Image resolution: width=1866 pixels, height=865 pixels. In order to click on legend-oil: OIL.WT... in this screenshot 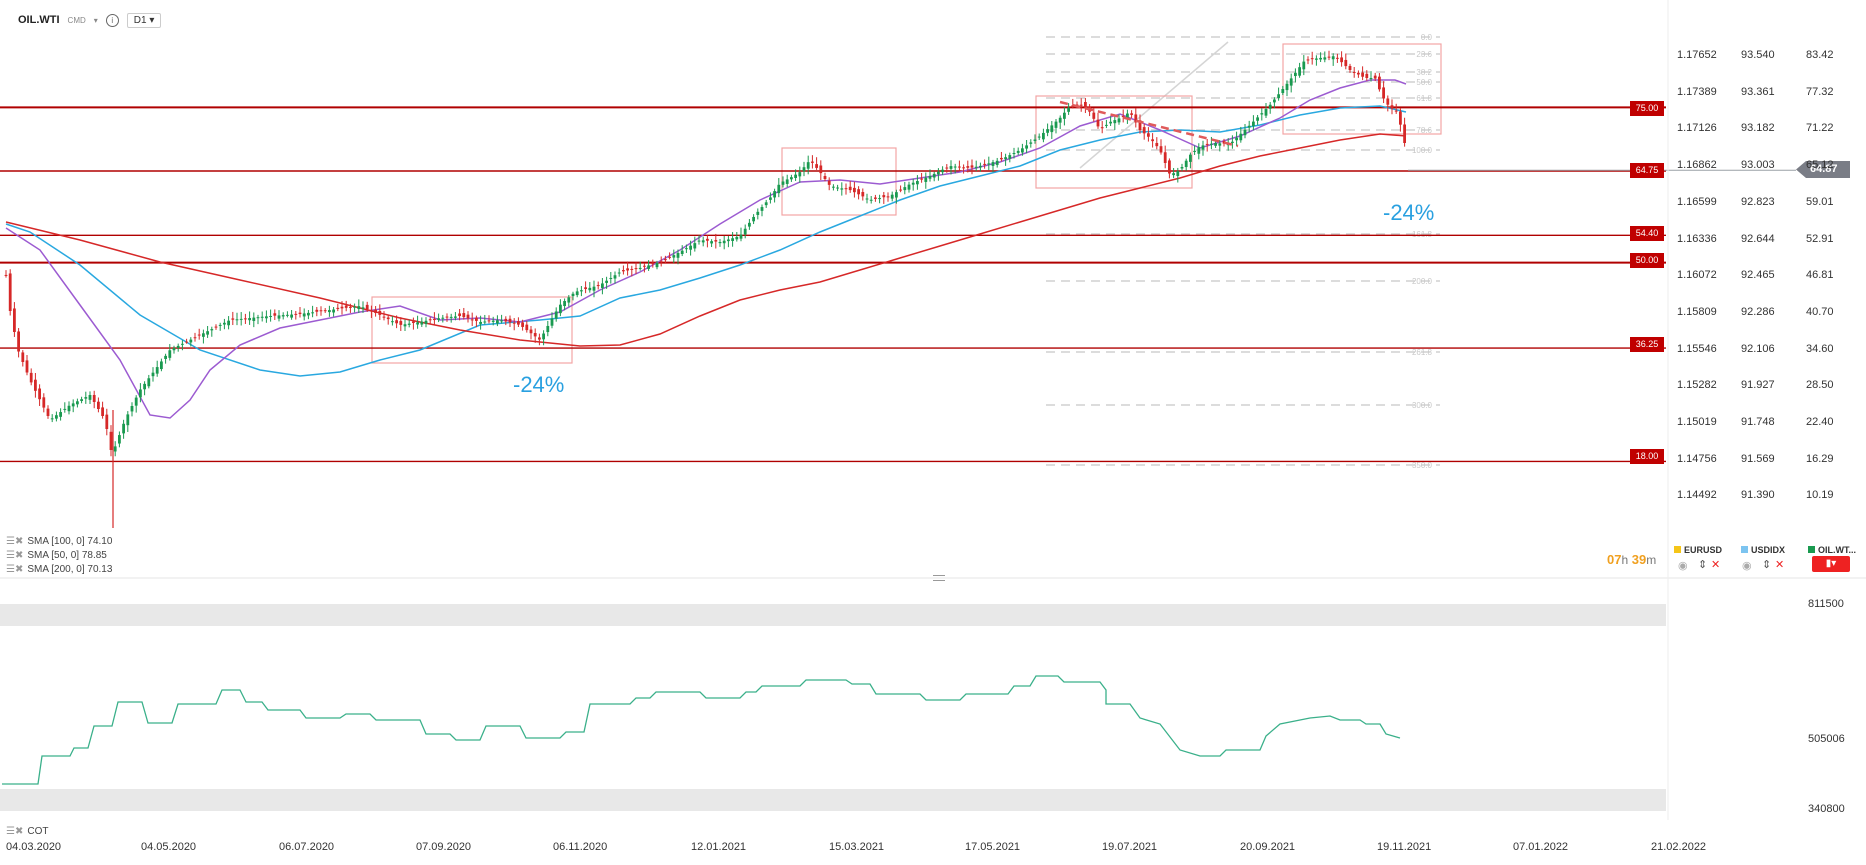, I will do `click(1832, 550)`.